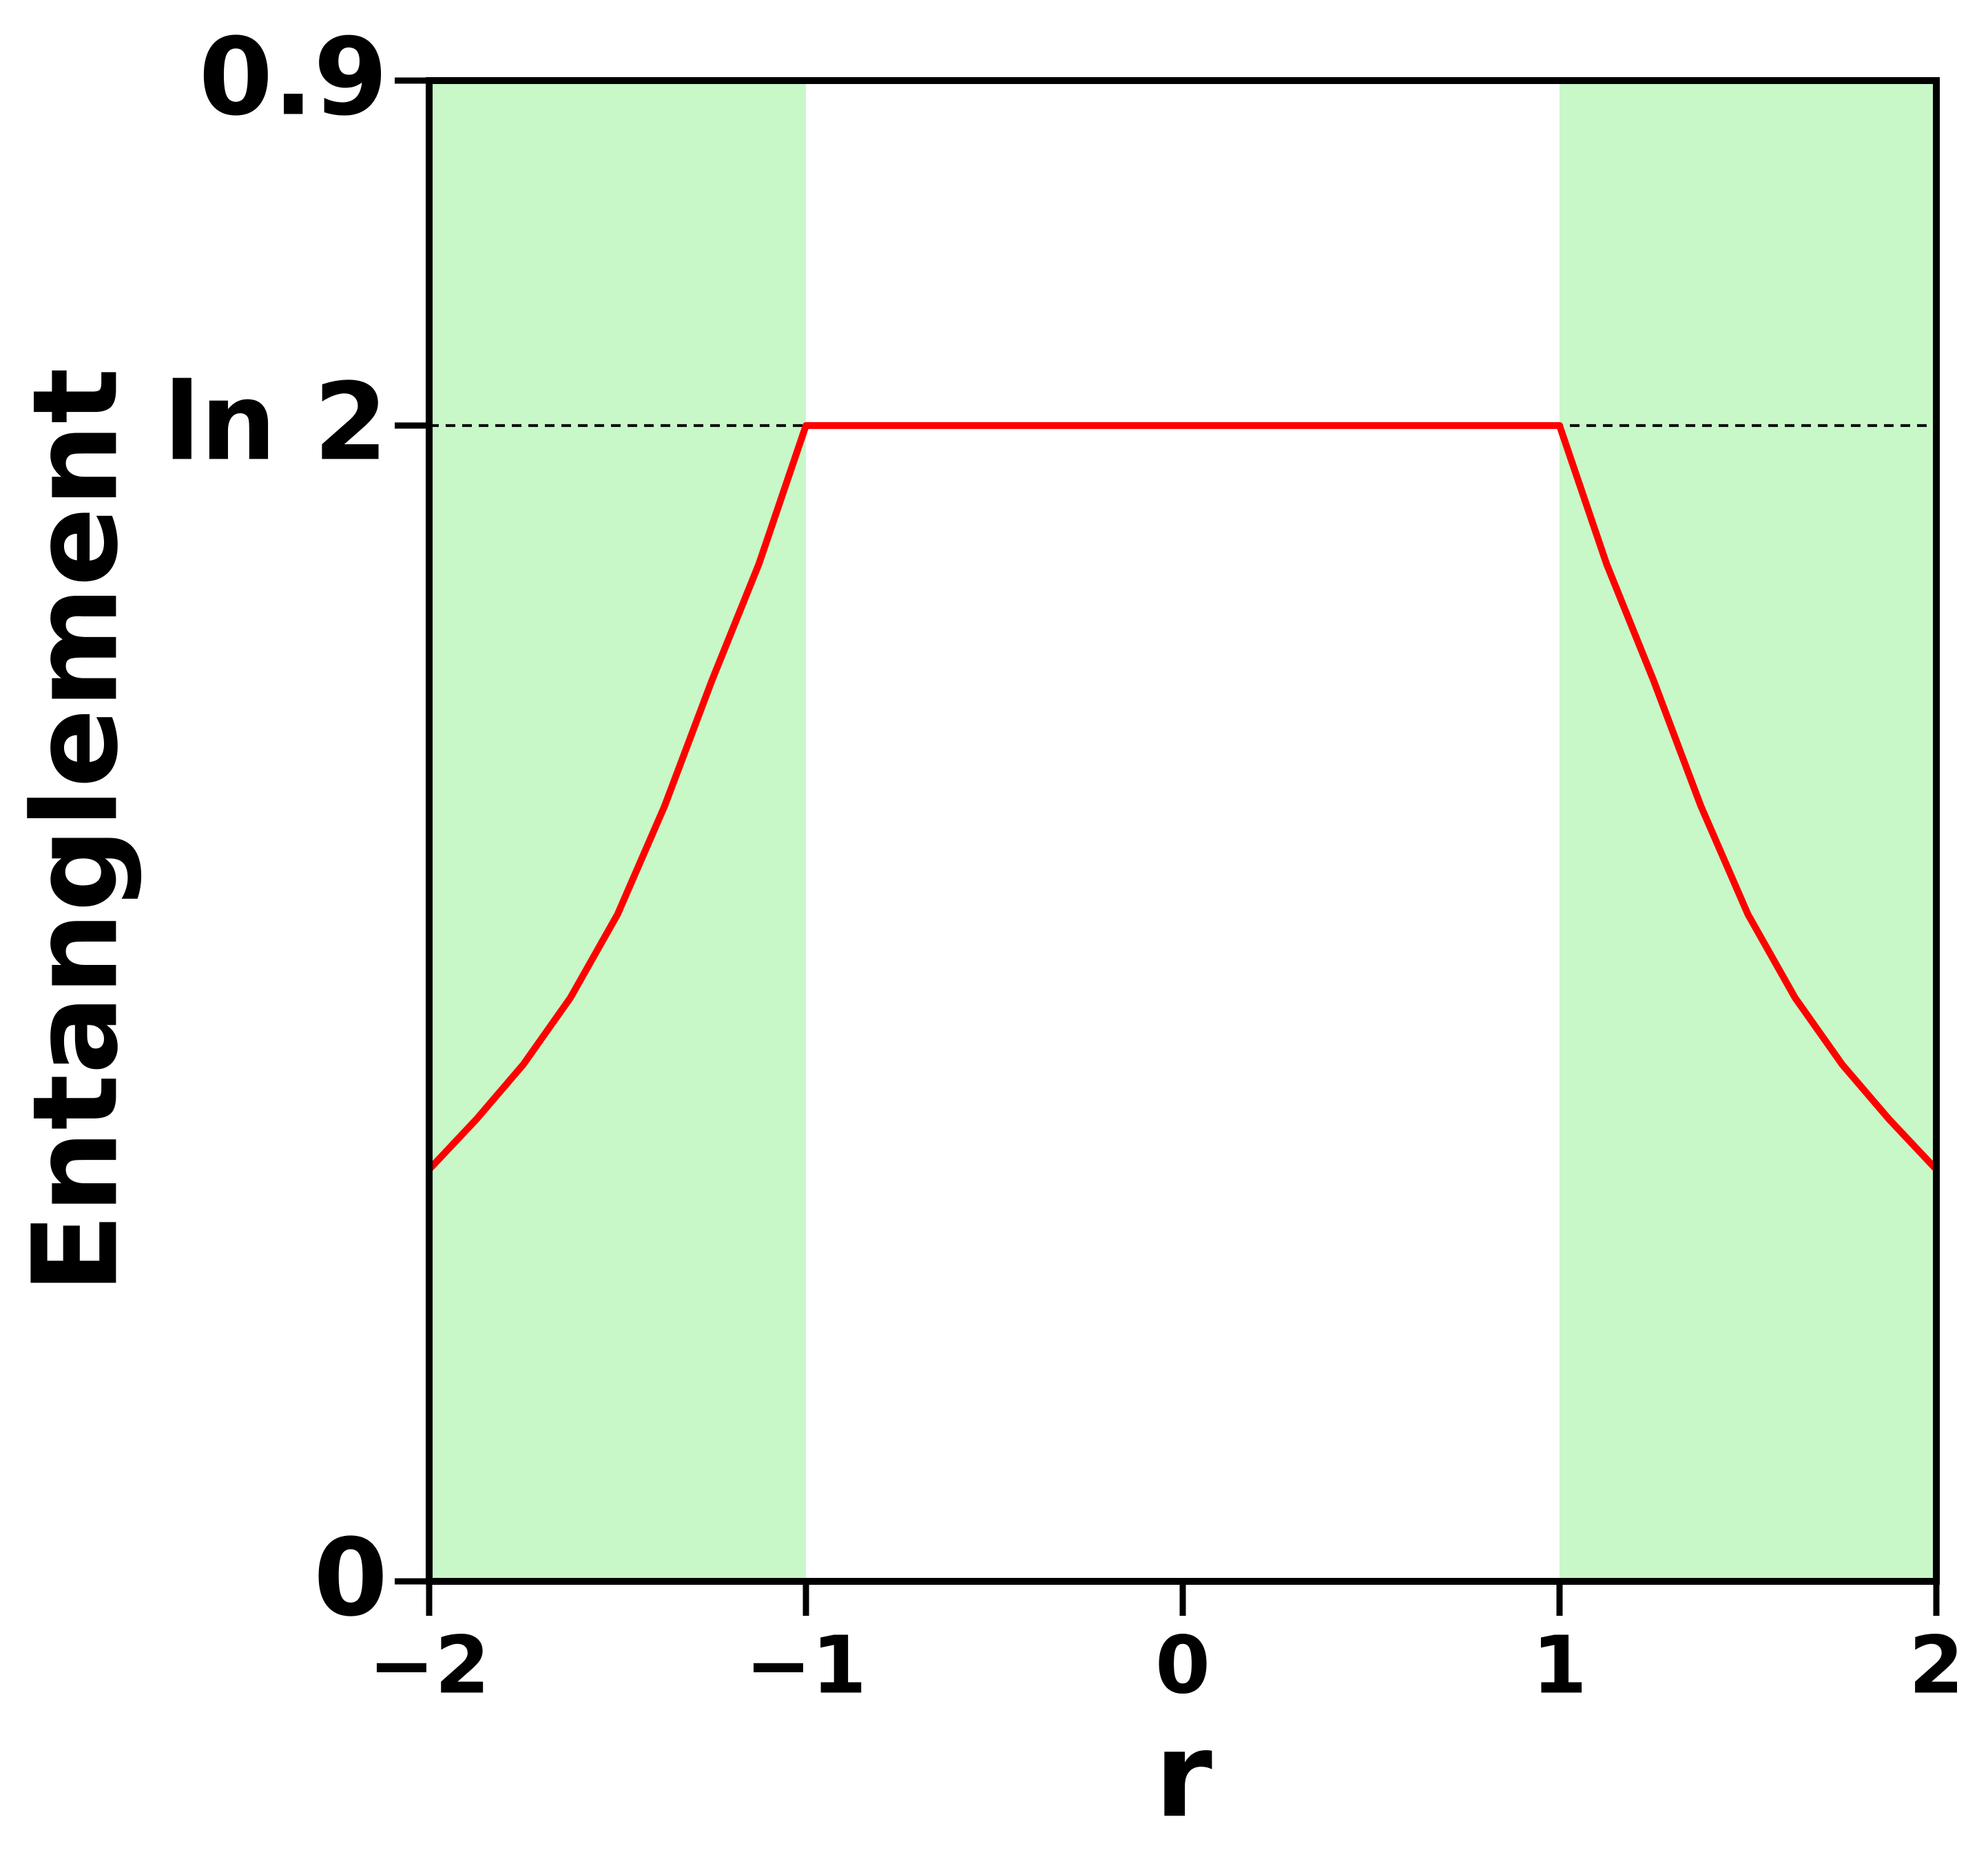 The width and height of the screenshot is (1988, 1872). I want to click on x-tick-label: 1, so click(1559, 1666).